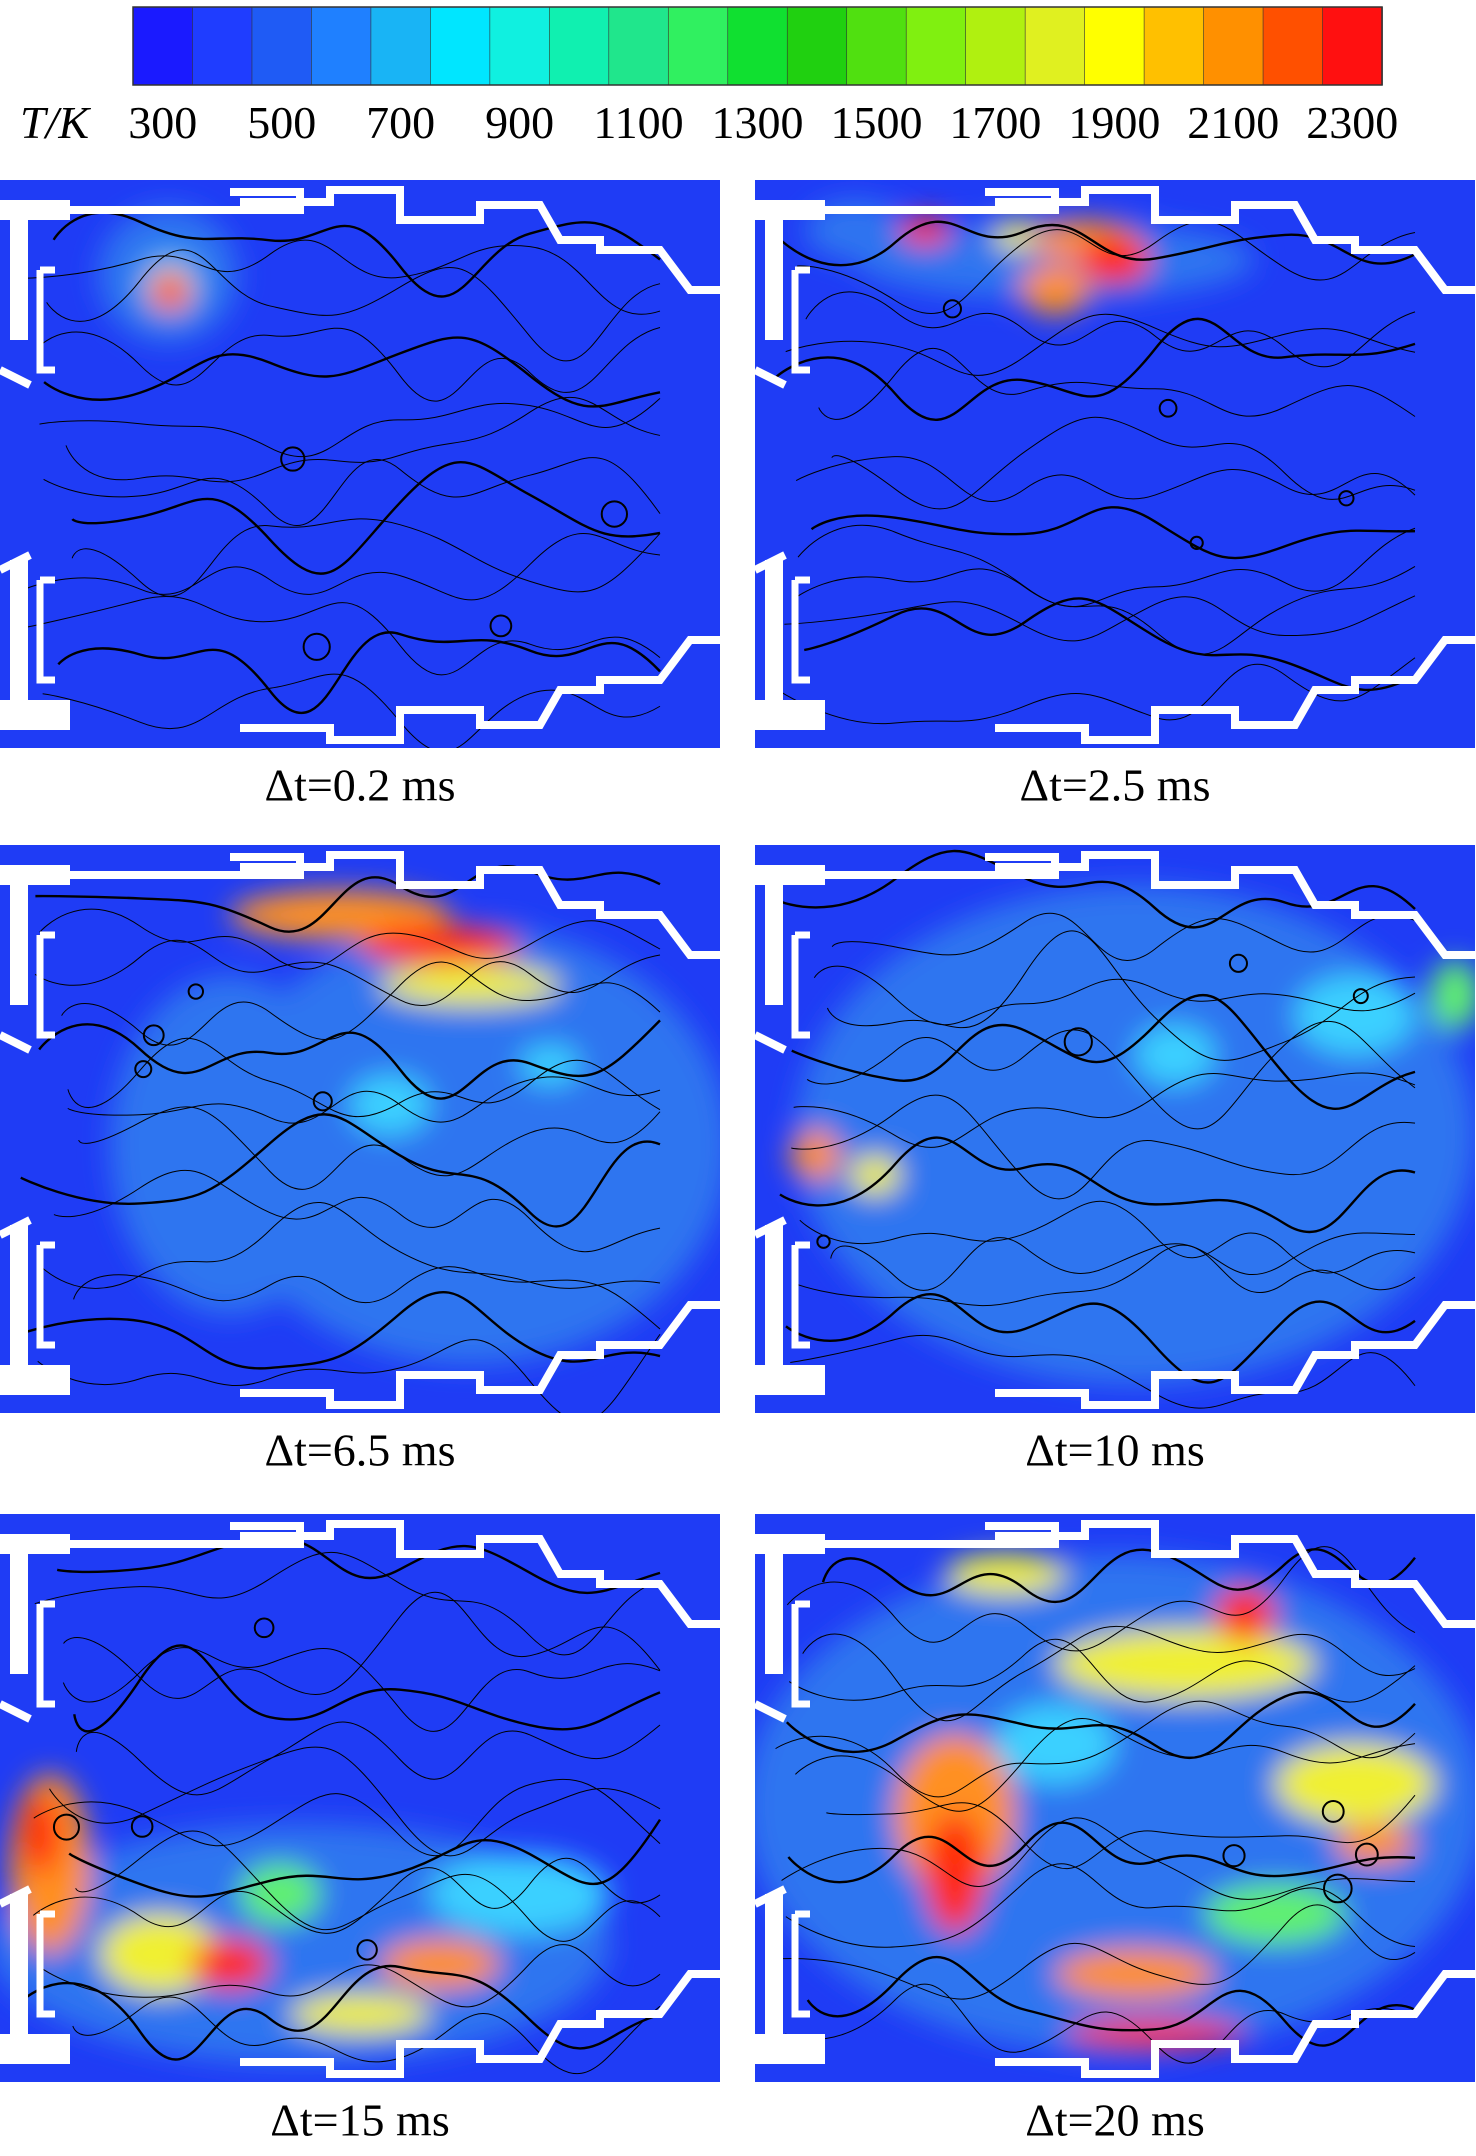 The height and width of the screenshot is (2156, 1476). What do you see at coordinates (1115, 2120) in the screenshot?
I see `panel-caption: Δt=20 ms` at bounding box center [1115, 2120].